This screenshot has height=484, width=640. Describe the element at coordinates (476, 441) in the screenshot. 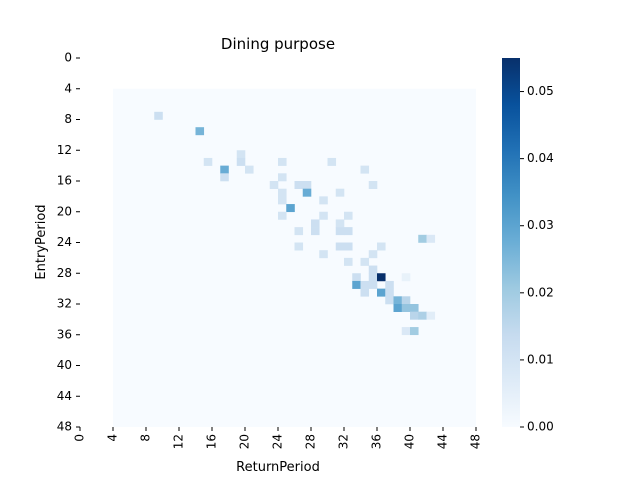

I see `x-tick-label: 48` at that location.